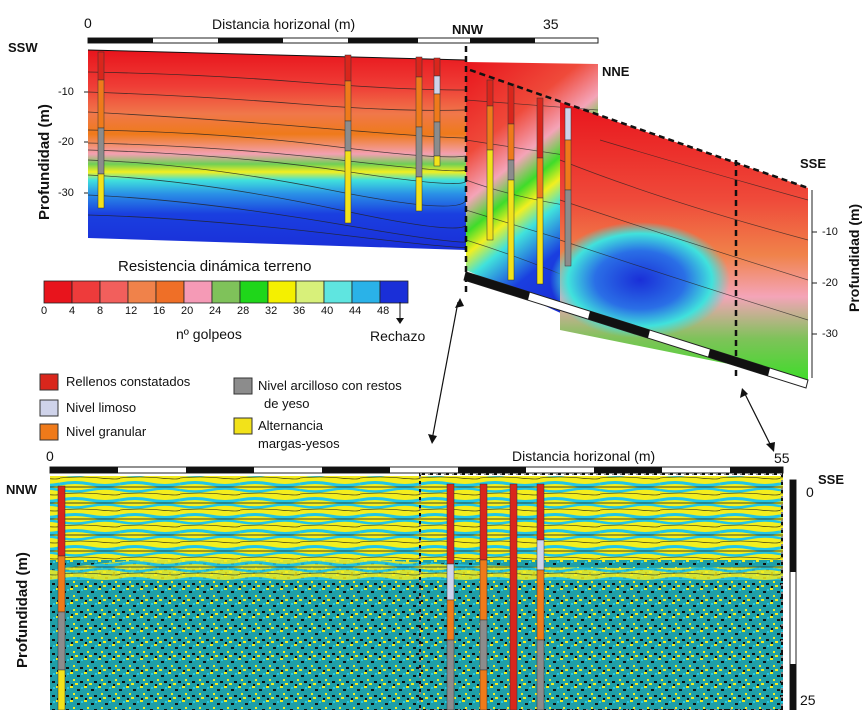 The height and width of the screenshot is (710, 863). Describe the element at coordinates (330, 385) in the screenshot. I see `legend-label-arcilloso: Nivel arcilloso con restos` at that location.